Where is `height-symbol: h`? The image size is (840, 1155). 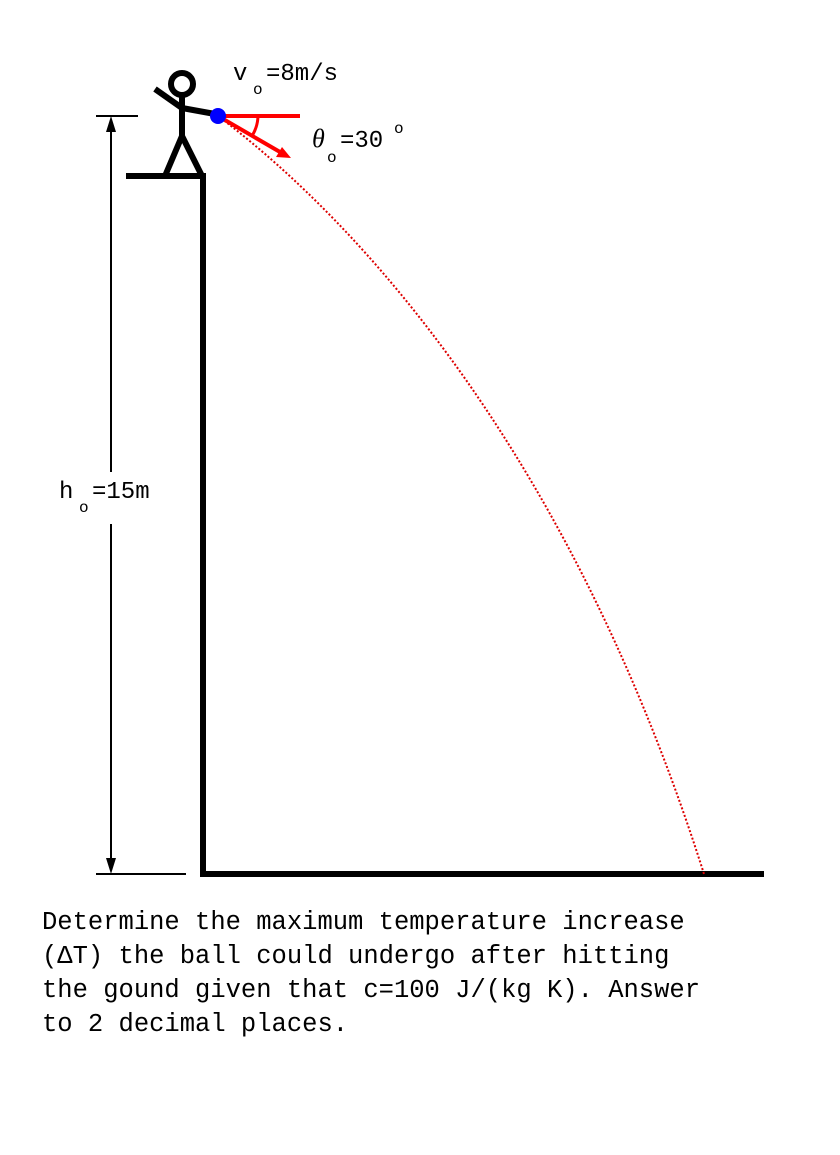
height-symbol: h is located at coordinates (66, 492).